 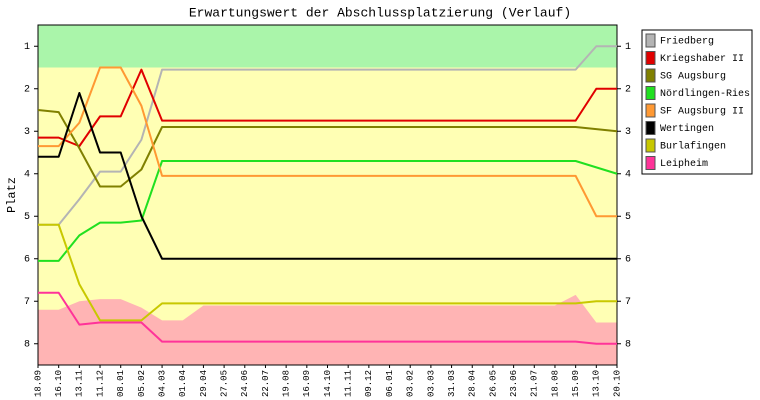 What do you see at coordinates (266, 383) in the screenshot?
I see `x-tick-label: 22.07` at bounding box center [266, 383].